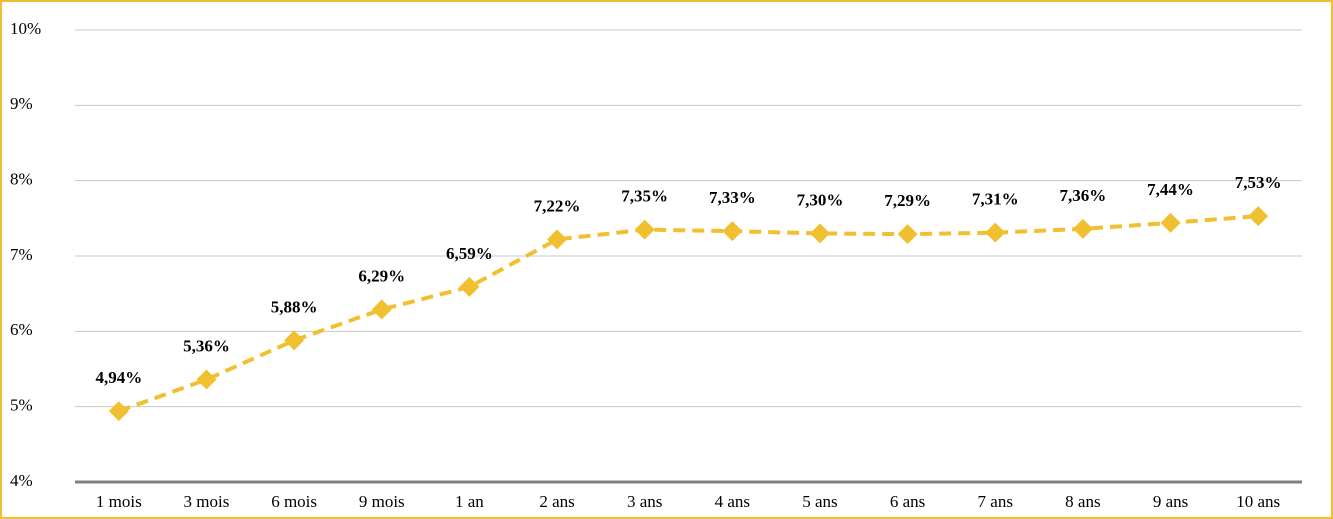 The image size is (1333, 519). Describe the element at coordinates (469, 253) in the screenshot. I see `data-label: 6,59%` at that location.